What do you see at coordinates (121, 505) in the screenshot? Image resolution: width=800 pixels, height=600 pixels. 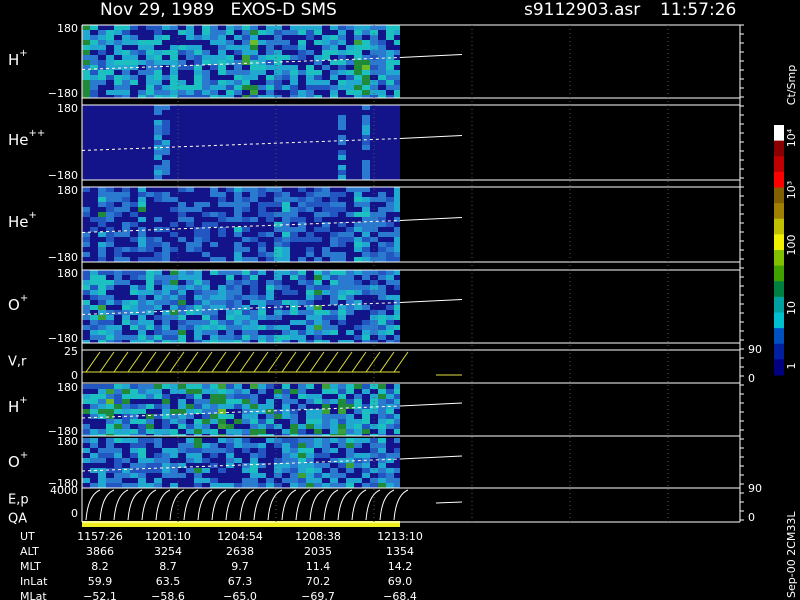 I see `ep-trace` at bounding box center [121, 505].